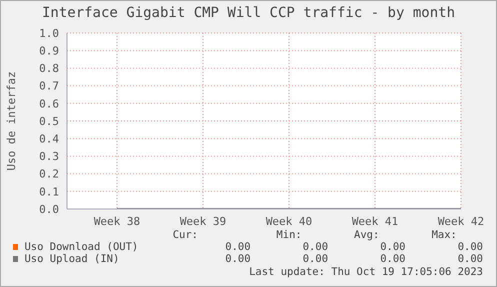  Describe the element at coordinates (49, 51) in the screenshot. I see `y-tick-label: 0.9` at that location.